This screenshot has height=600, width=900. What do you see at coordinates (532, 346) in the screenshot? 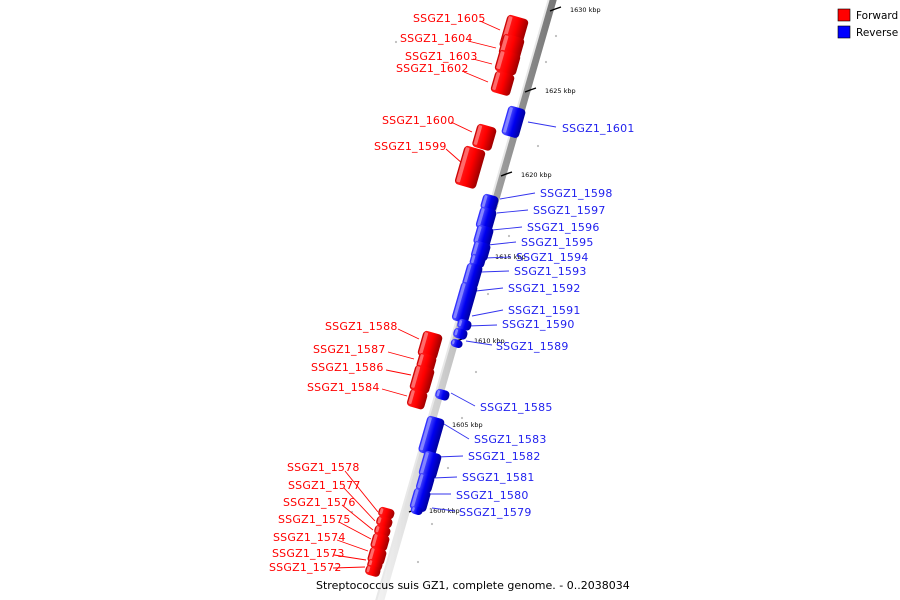
I see `gene-label: SSGZ1_1589` at bounding box center [532, 346].